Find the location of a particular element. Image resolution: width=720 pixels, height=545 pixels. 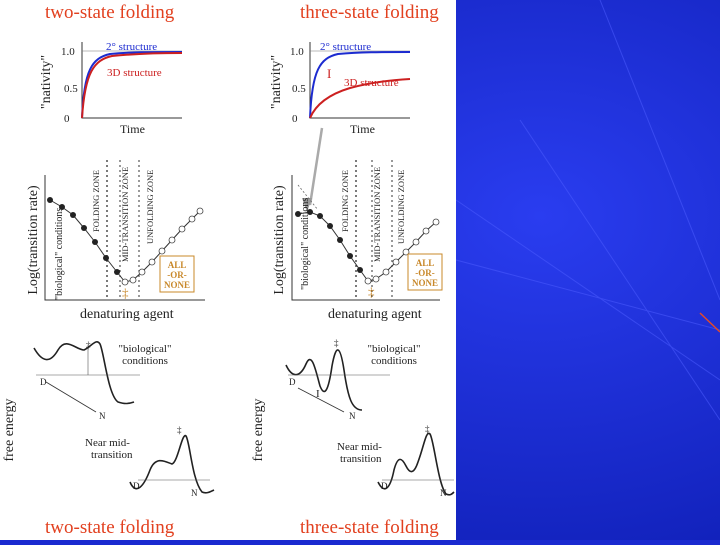

all-or-none-box is located at coordinates (177, 274).